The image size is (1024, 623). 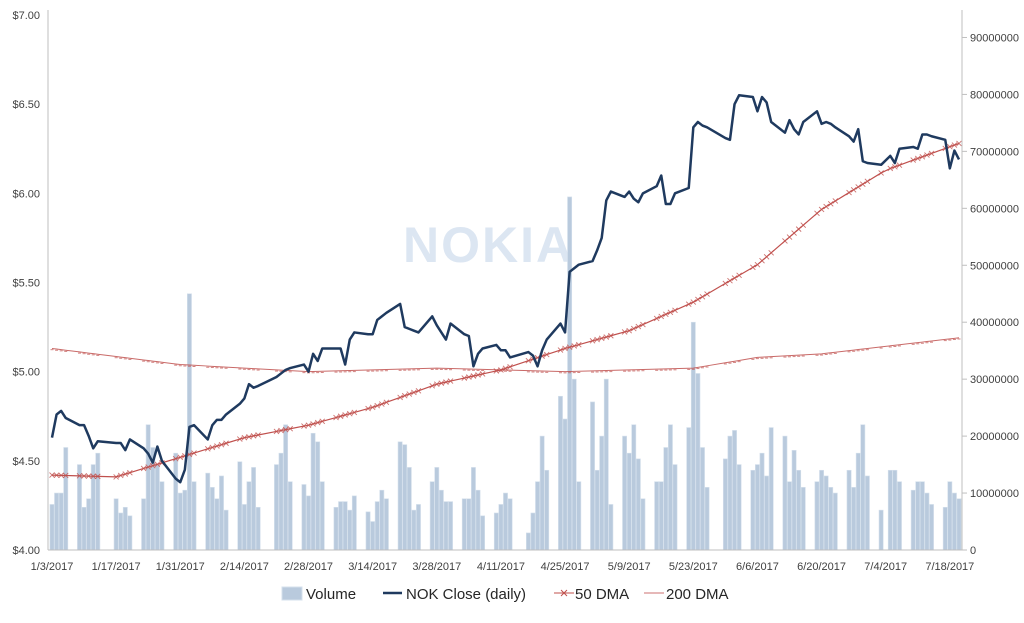 I want to click on right-axis-tick-label: 10000000, so click(x=994, y=494).